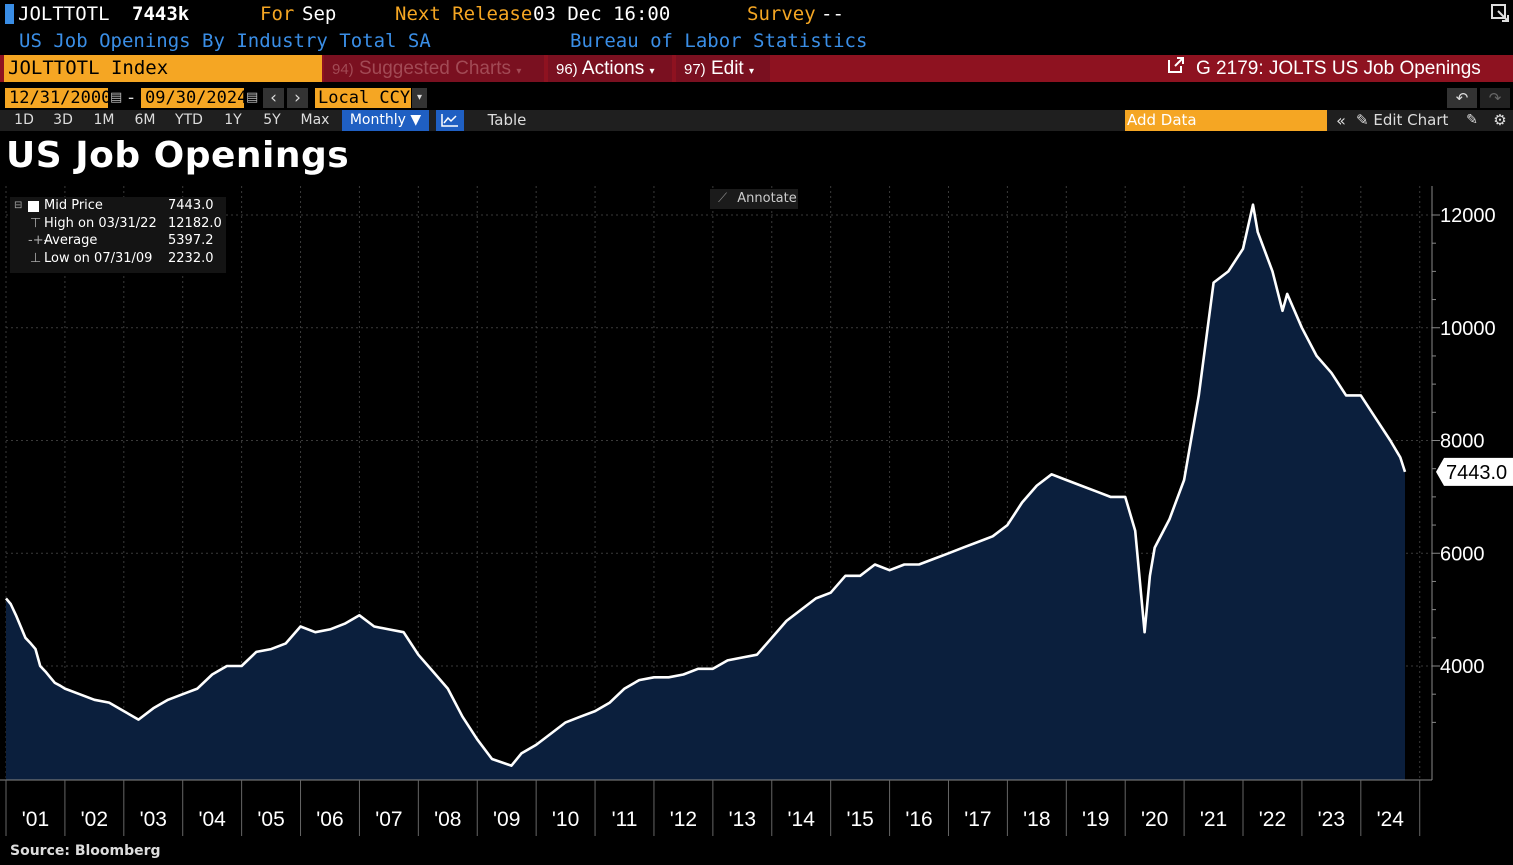  I want to click on period-ytd: YTD, so click(189, 120).